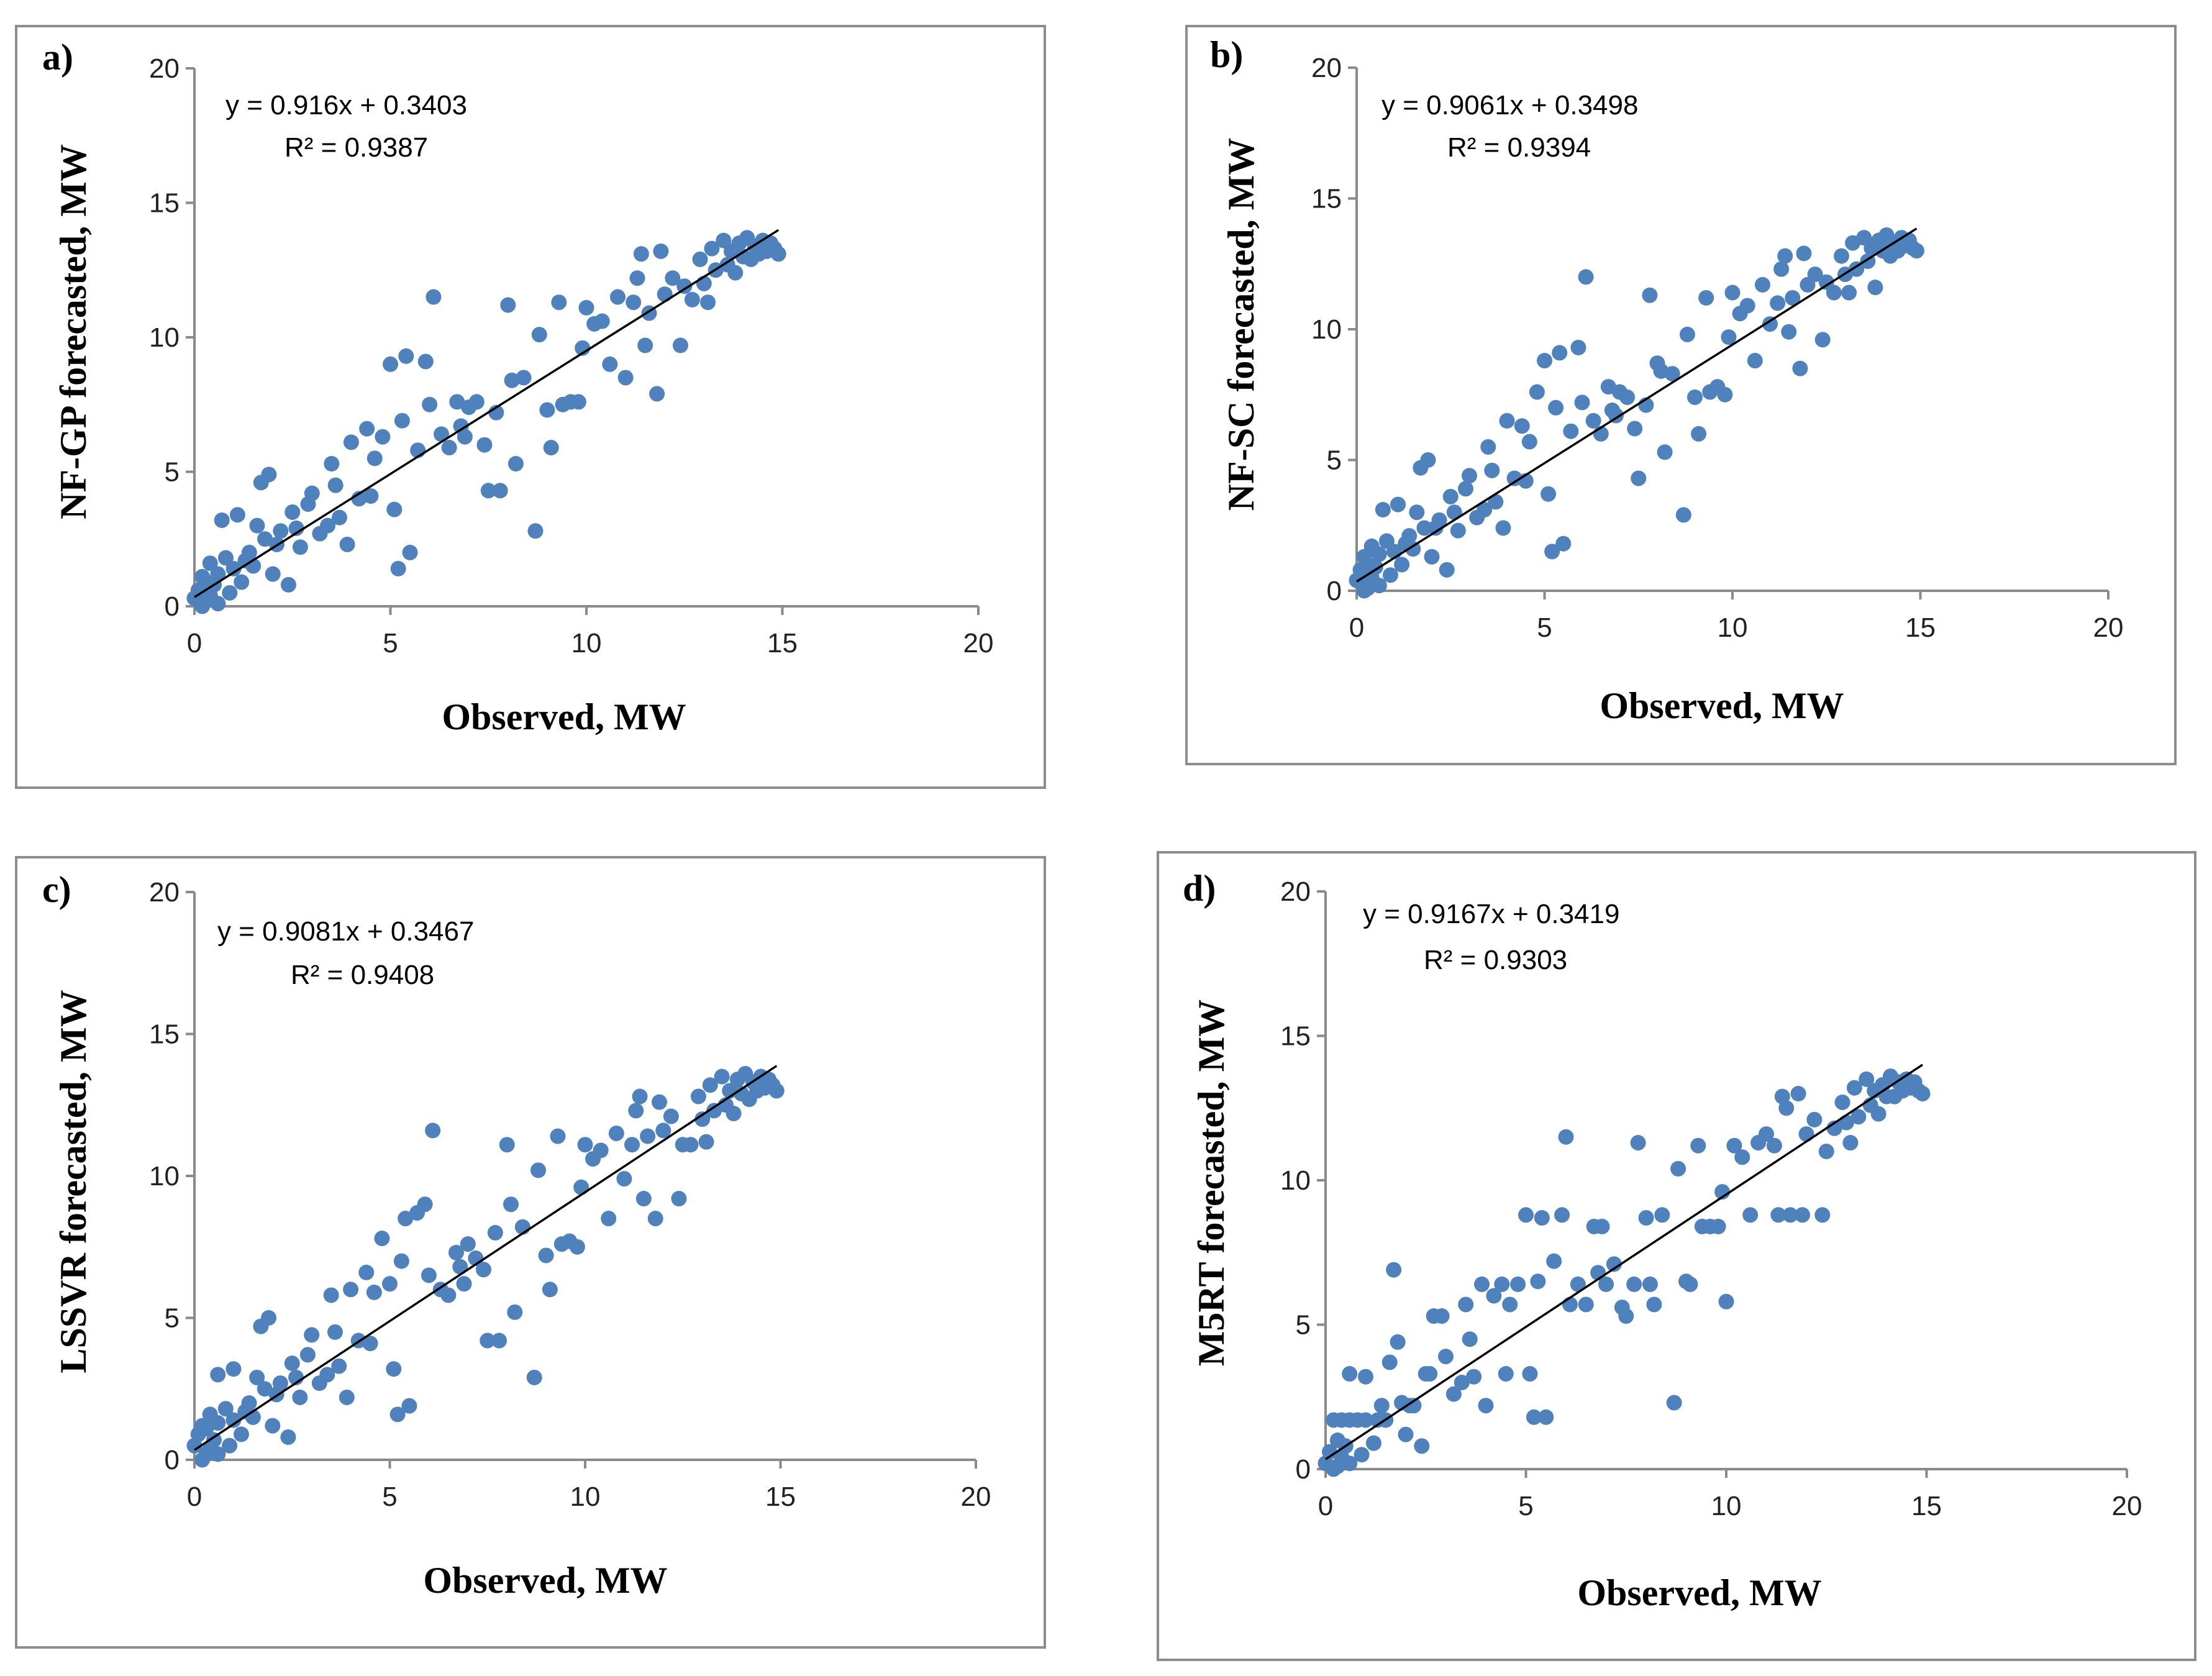  I want to click on trendline-equation: y = 0.9167x + 0.3419, so click(1491, 914).